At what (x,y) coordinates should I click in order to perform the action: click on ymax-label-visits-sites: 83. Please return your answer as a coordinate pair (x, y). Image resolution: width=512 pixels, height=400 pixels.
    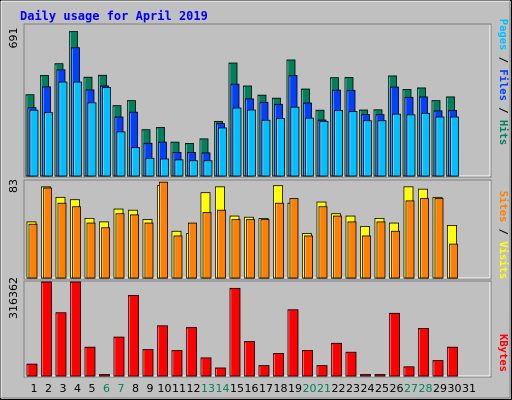
    Looking at the image, I should click on (13, 186).